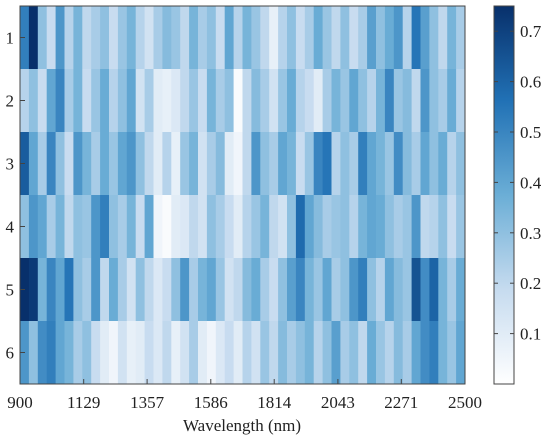 The width and height of the screenshot is (550, 441). I want to click on y-tick-label: 6, so click(10, 353).